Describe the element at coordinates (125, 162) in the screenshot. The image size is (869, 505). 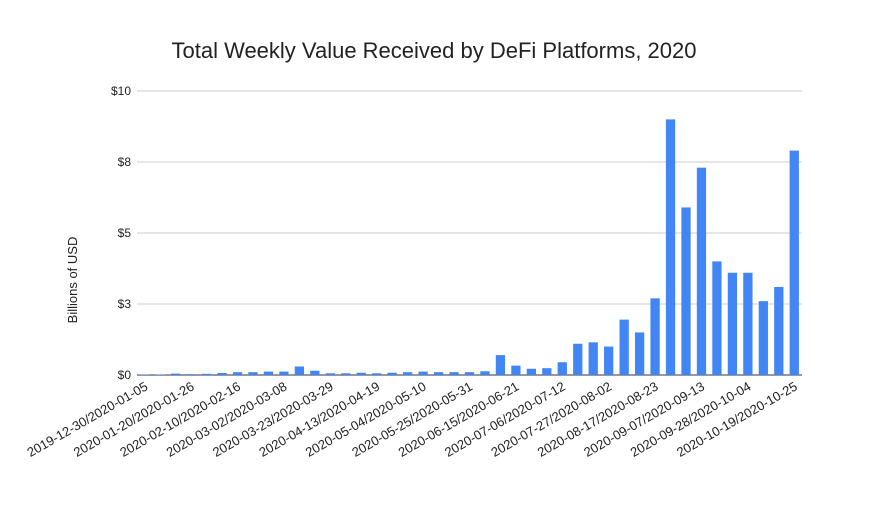
I see `y-tick-label: $8` at that location.